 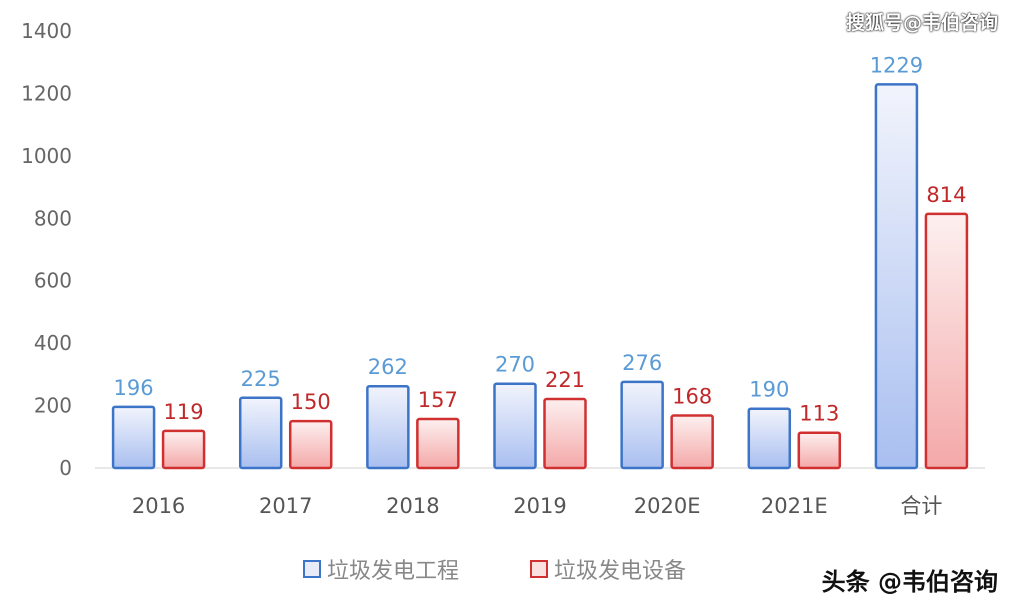 What do you see at coordinates (794, 506) in the screenshot?
I see `x-tick-label: 2021E` at bounding box center [794, 506].